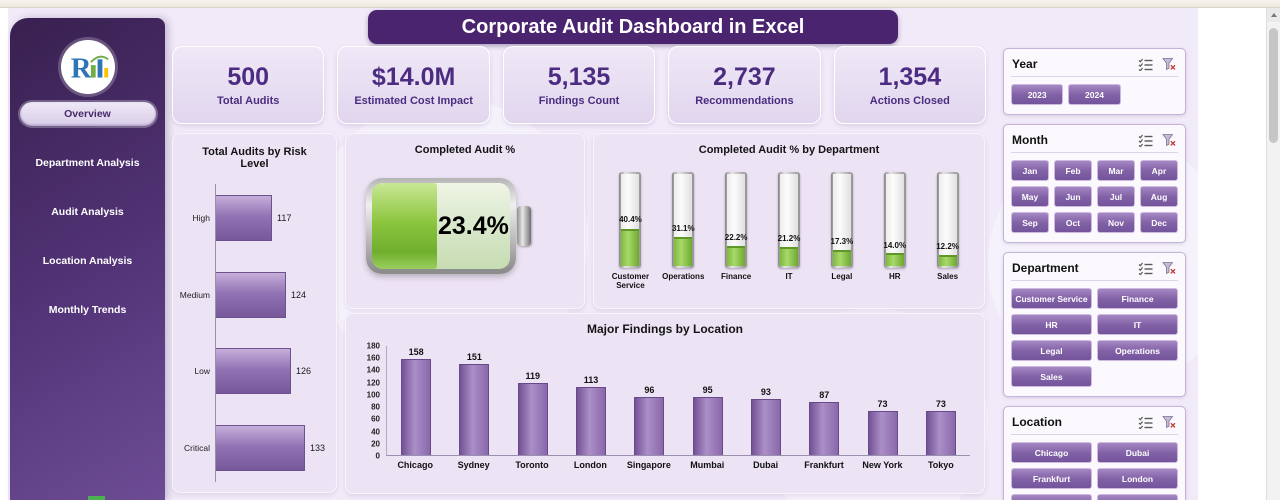  I want to click on slicer-option-chicago: Chicago, so click(1051, 452).